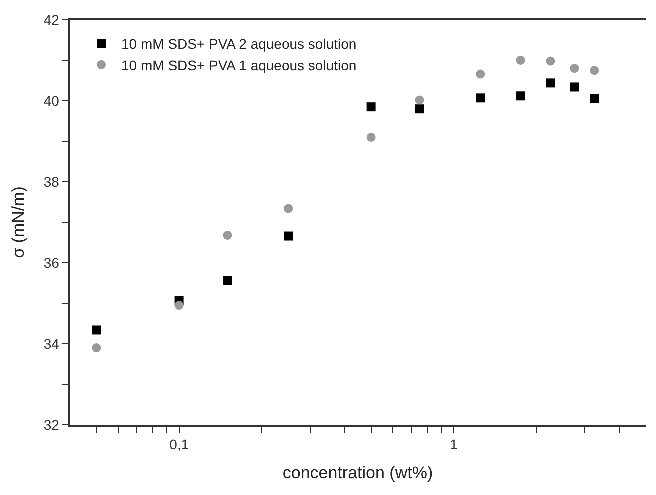 This screenshot has width=656, height=495. Describe the element at coordinates (239, 65) in the screenshot. I see `legend-label: 10 mM SDS+ PVA 1 aqueous solution` at that location.